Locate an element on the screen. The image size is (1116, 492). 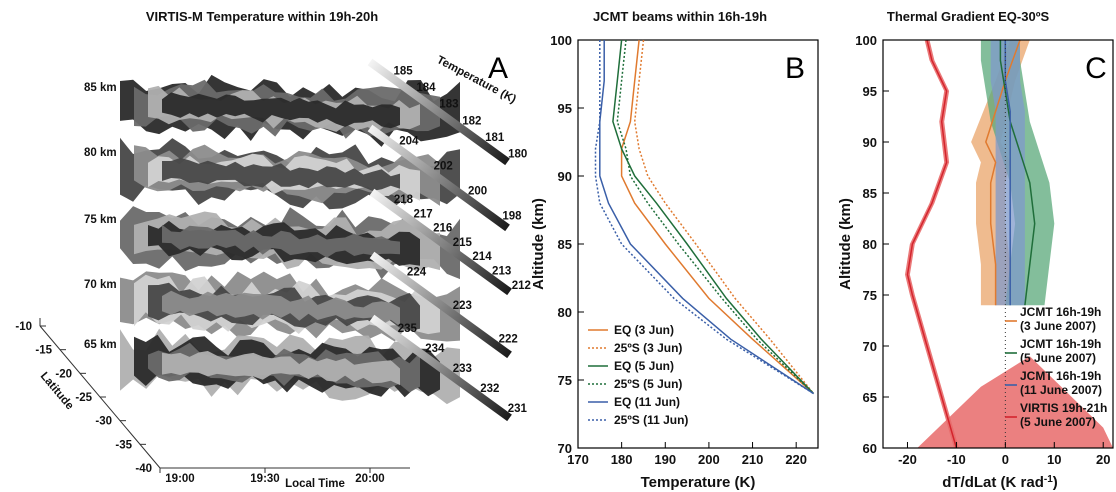
legend-entry: VIRTIS 19h-21h is located at coordinates (1063, 408).